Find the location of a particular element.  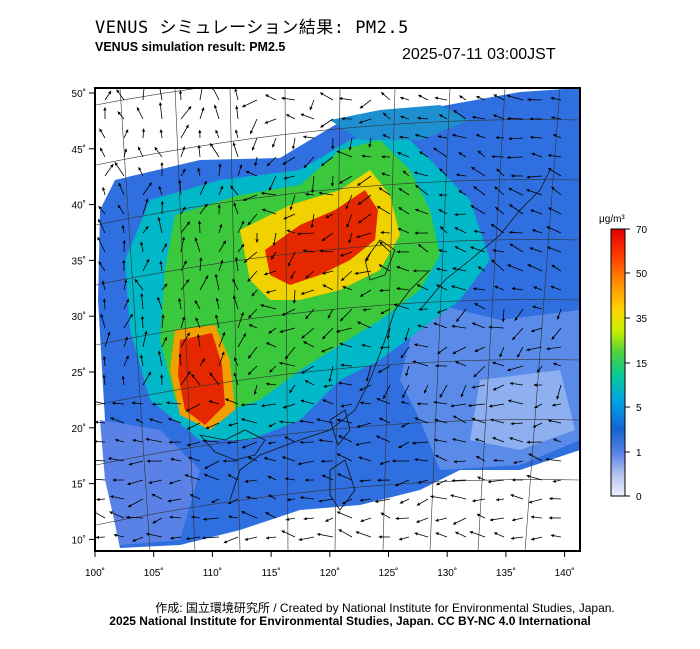

x-tick-label: 115˚ is located at coordinates (270, 573).